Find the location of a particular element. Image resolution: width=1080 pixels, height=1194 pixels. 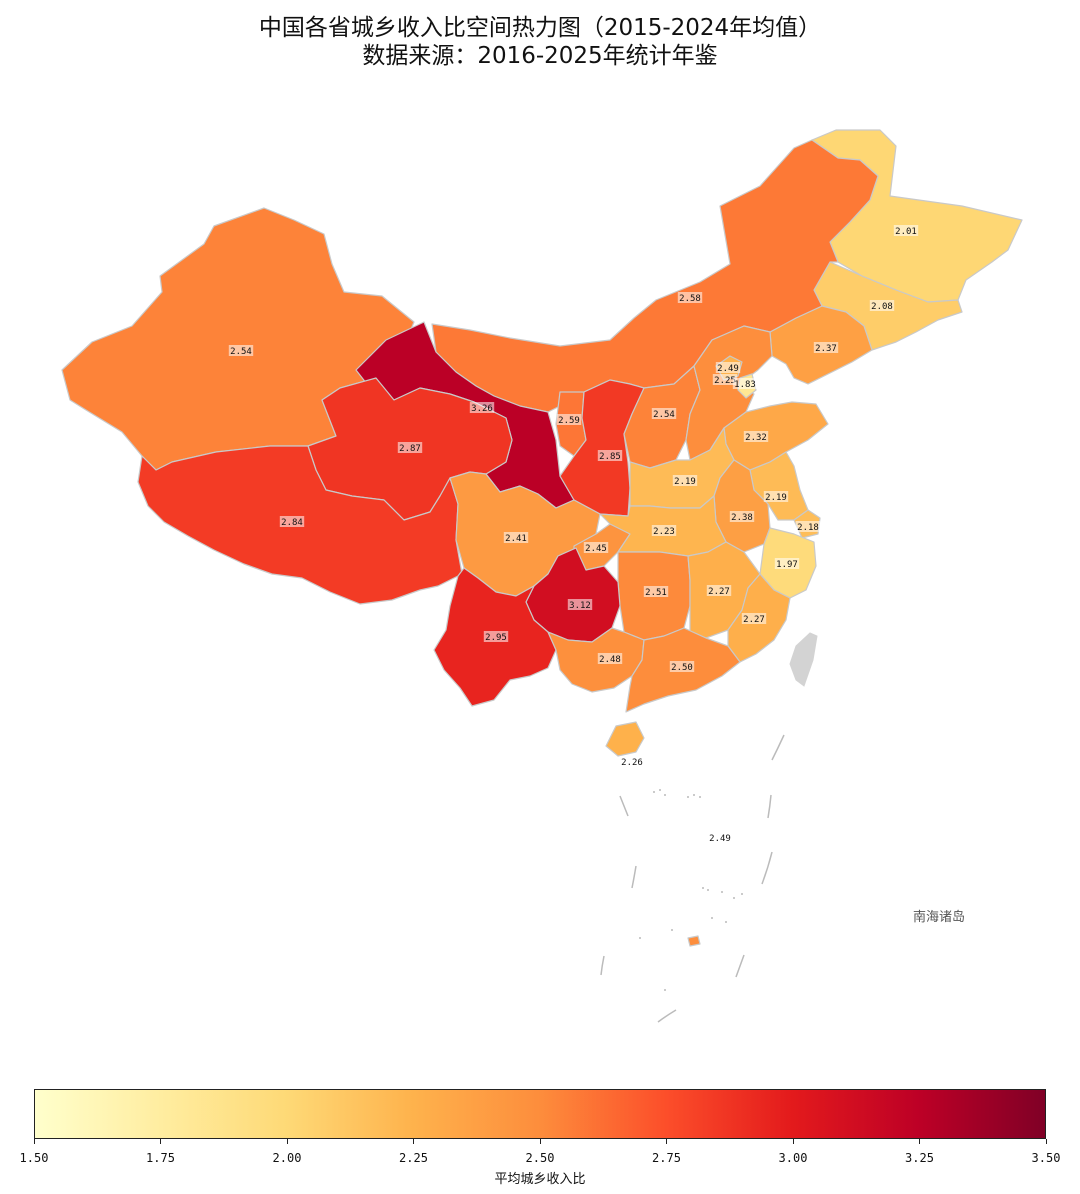

value-label-bg-yunnan is located at coordinates (496, 636).